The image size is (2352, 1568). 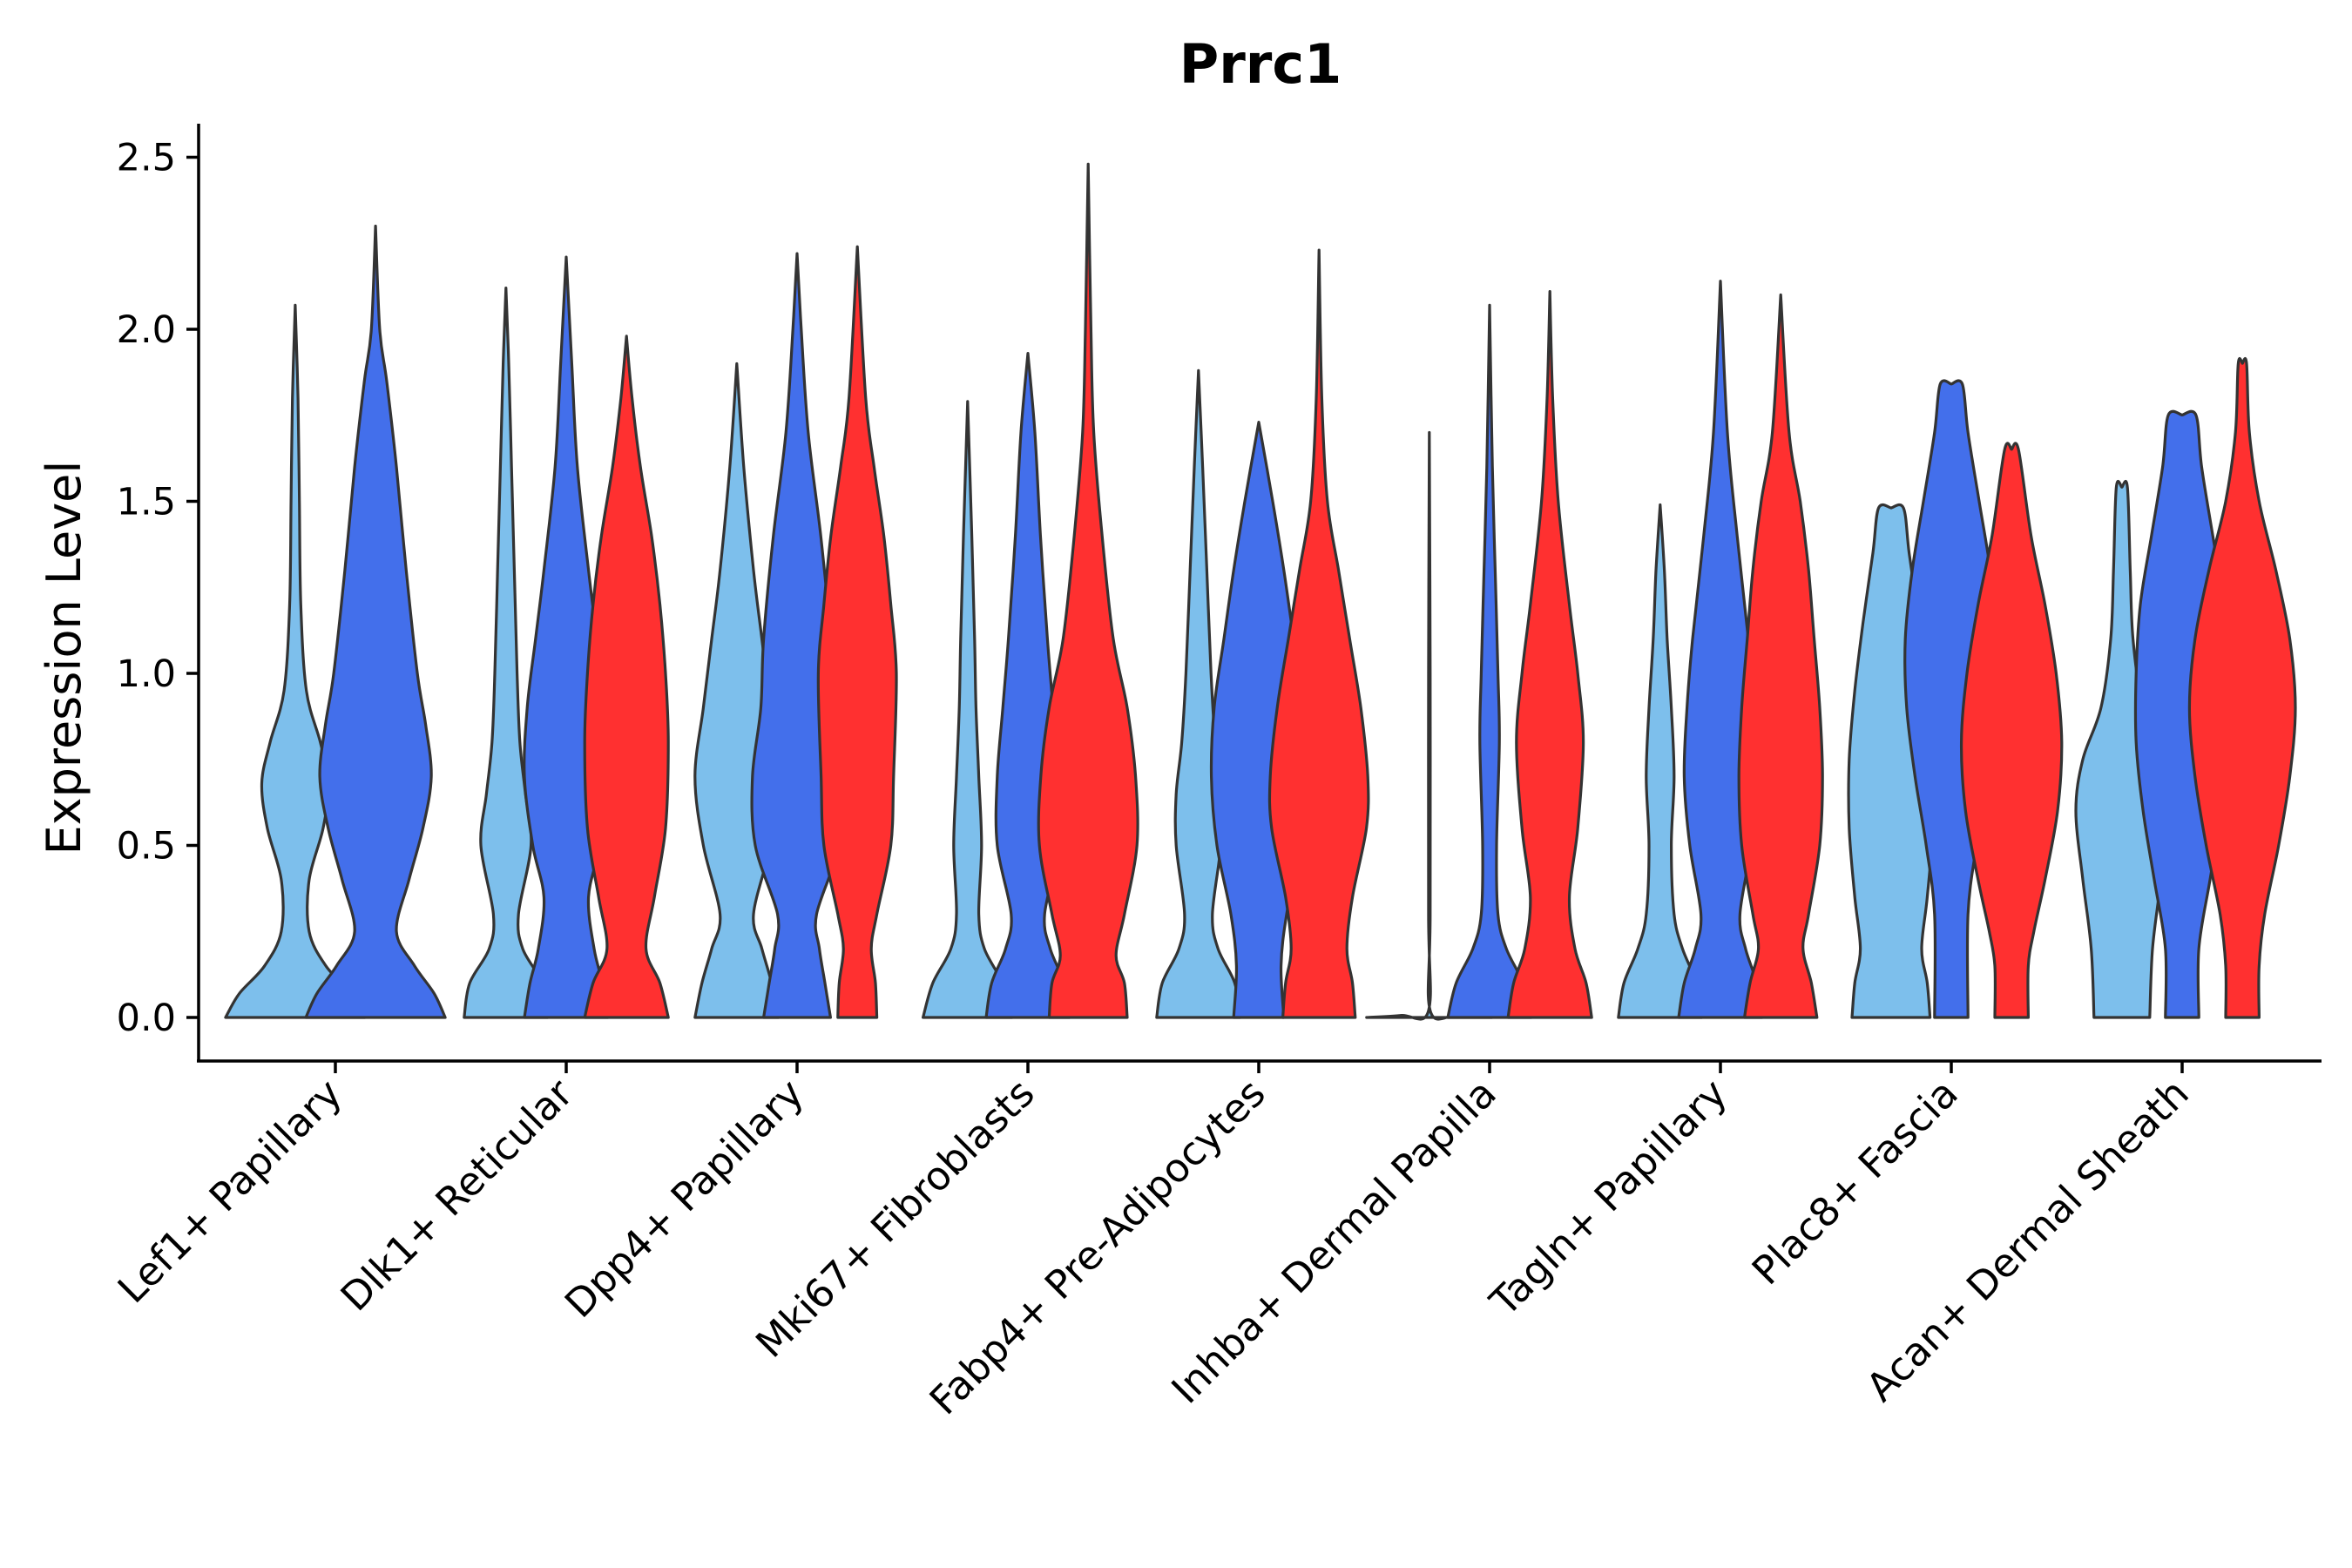 I want to click on x-category-label: Lef1+ Papillary, so click(x=230, y=1191).